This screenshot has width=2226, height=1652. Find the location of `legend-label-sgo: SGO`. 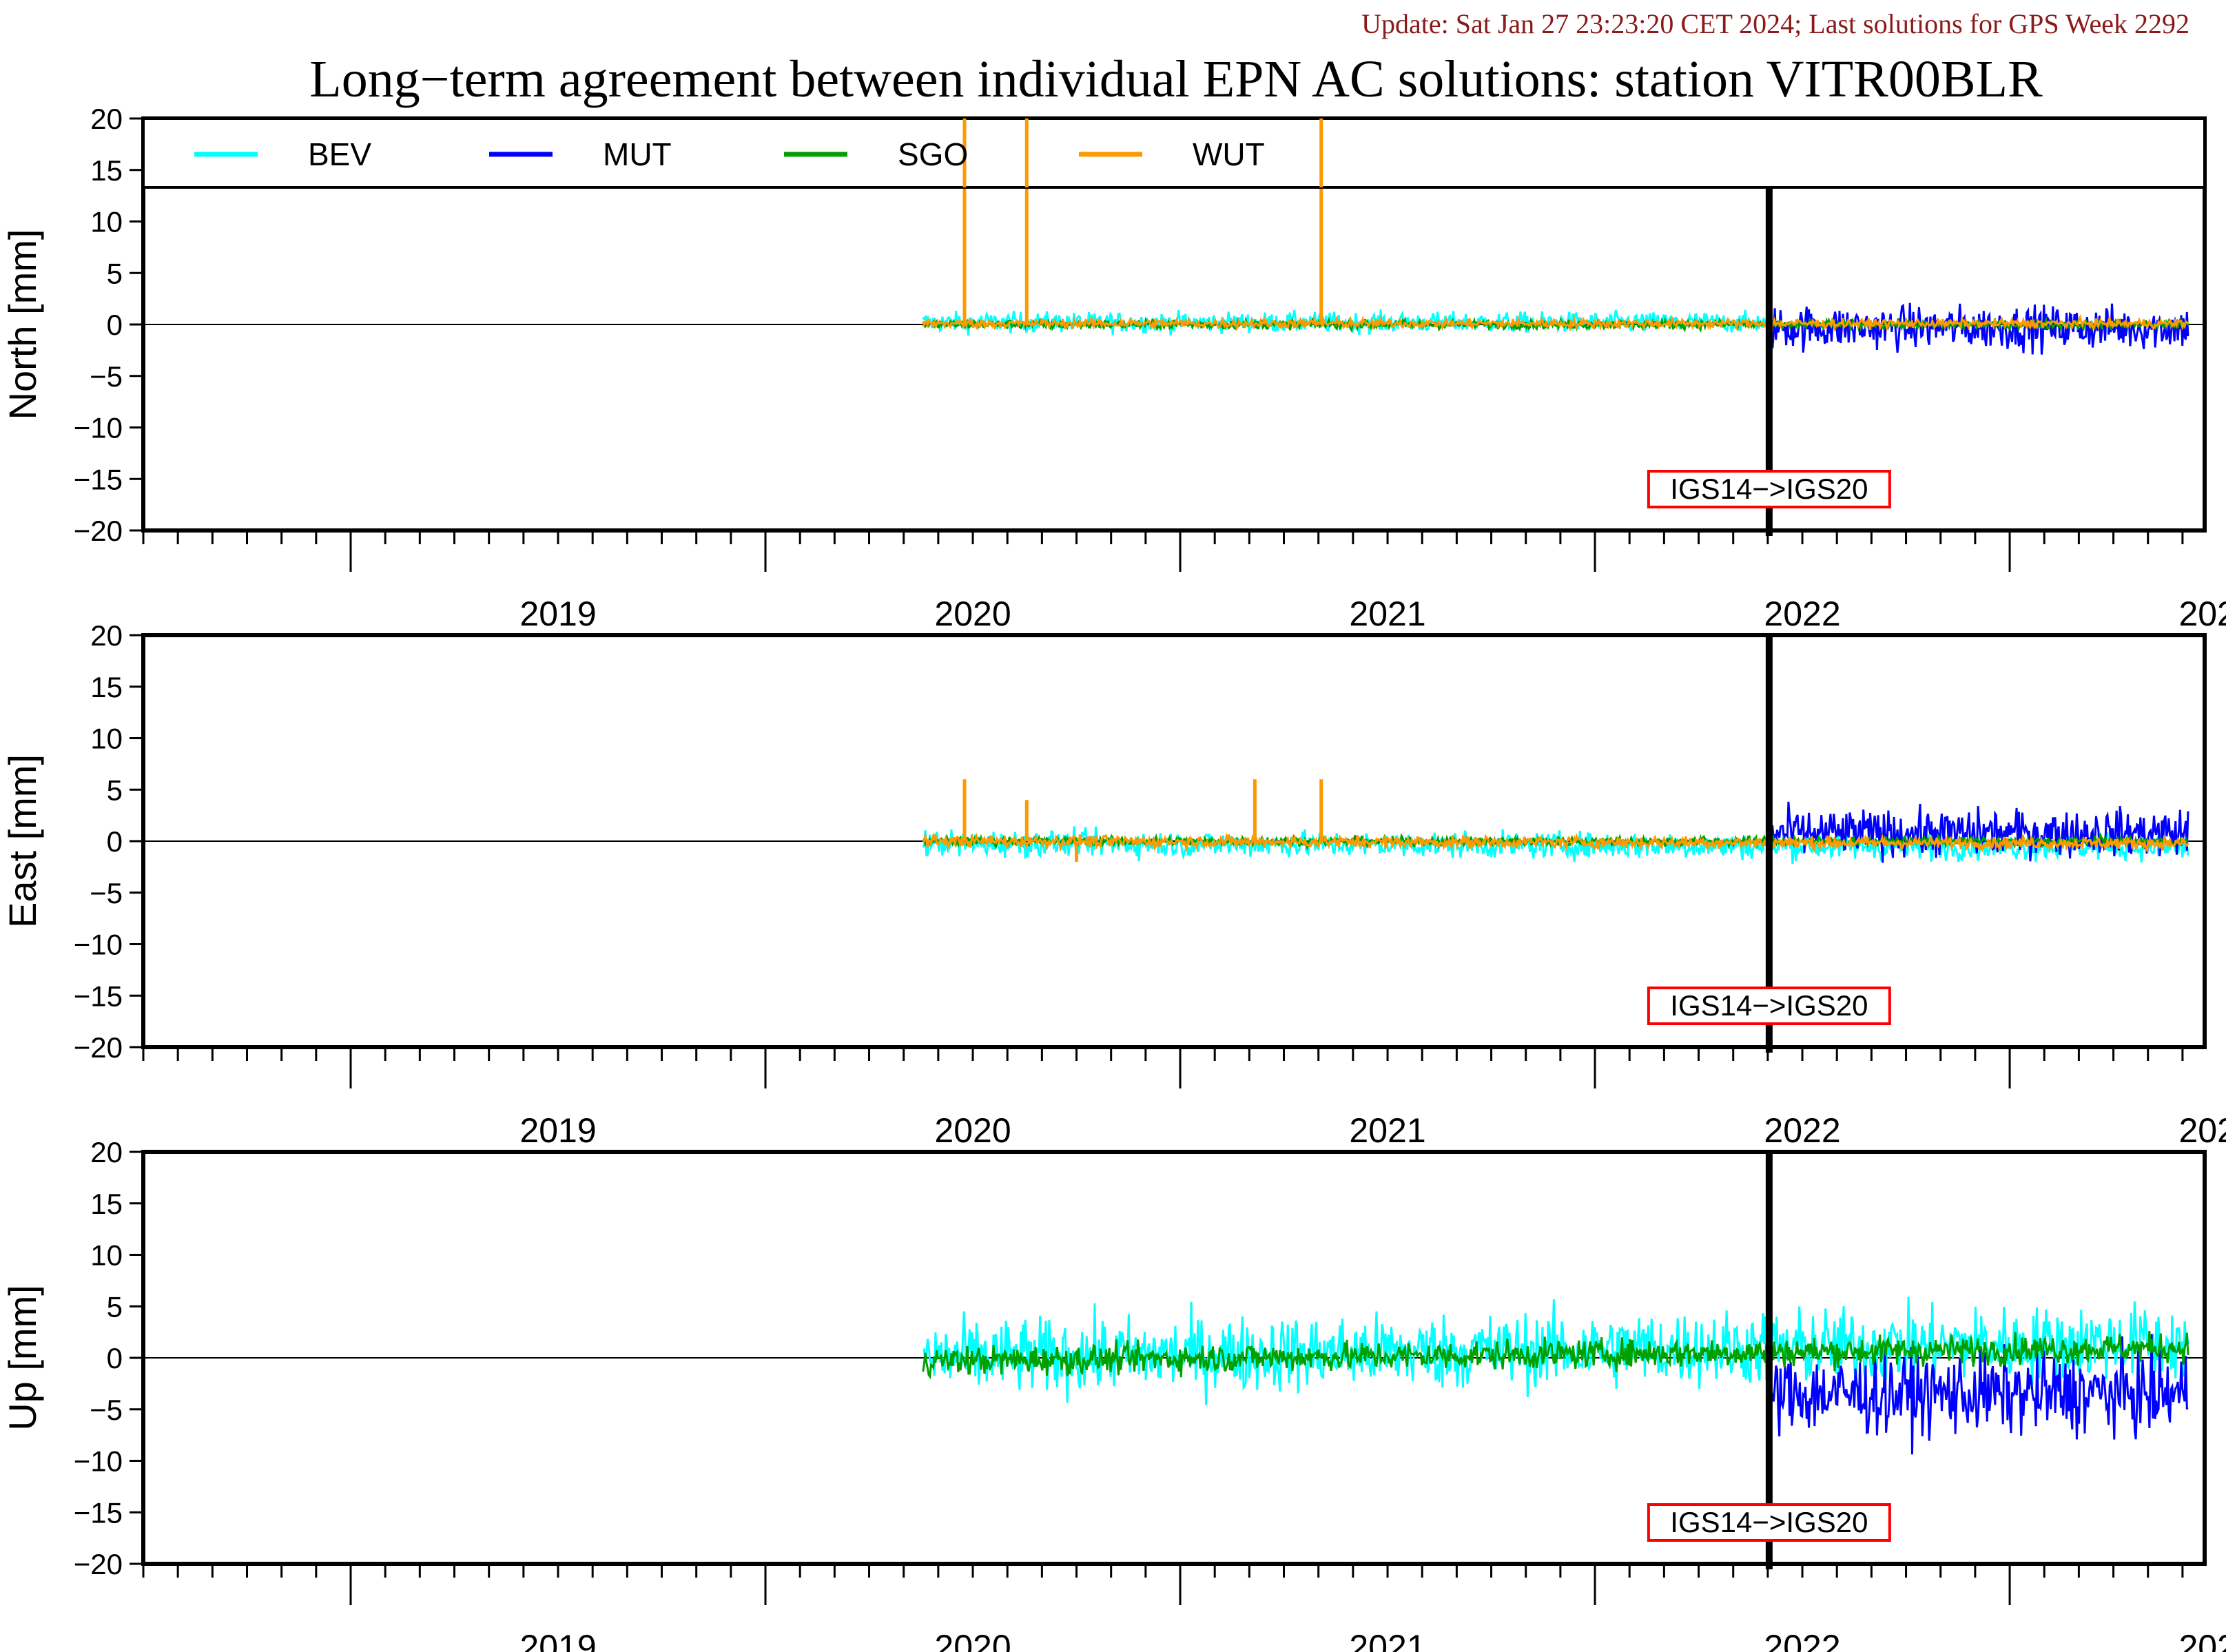

legend-label-sgo: SGO is located at coordinates (933, 154).